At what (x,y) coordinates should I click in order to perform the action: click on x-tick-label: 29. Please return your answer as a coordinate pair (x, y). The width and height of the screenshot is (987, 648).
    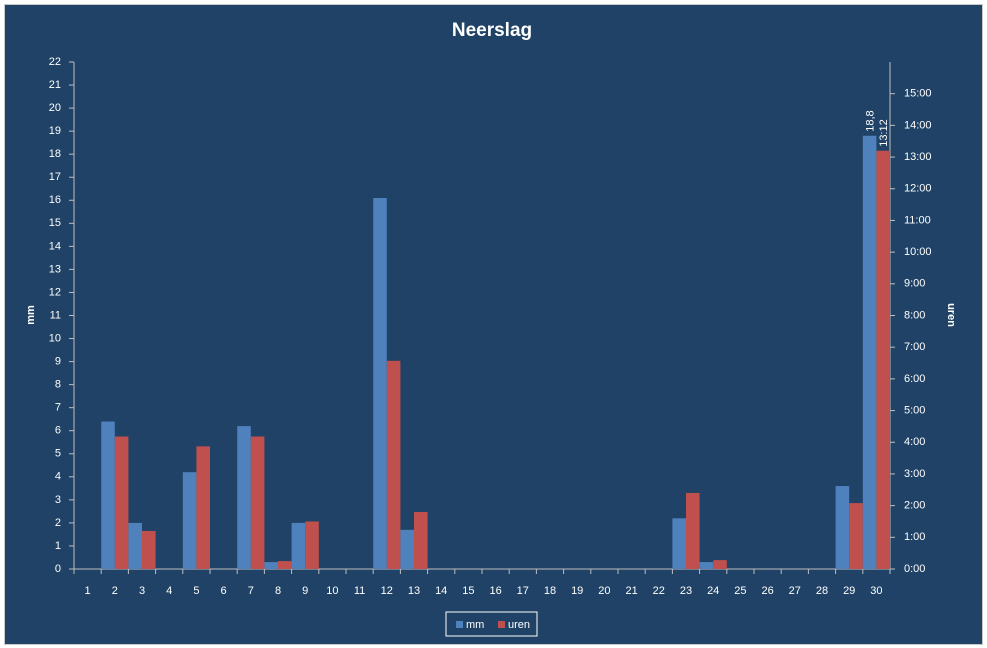
    Looking at the image, I should click on (849, 591).